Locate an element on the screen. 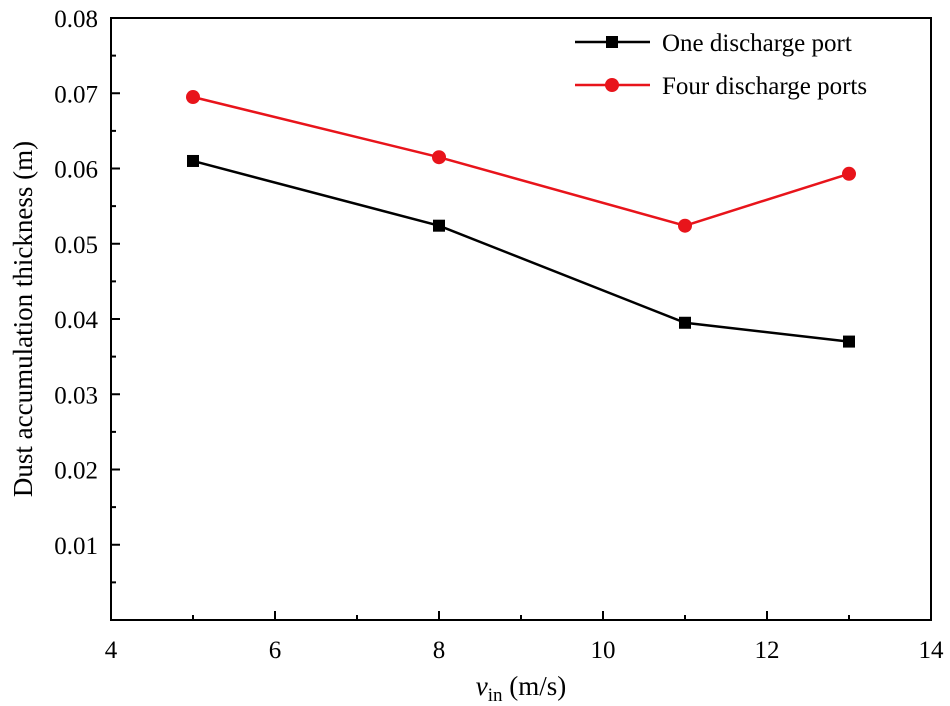  x-tick-label: 10 is located at coordinates (603, 650).